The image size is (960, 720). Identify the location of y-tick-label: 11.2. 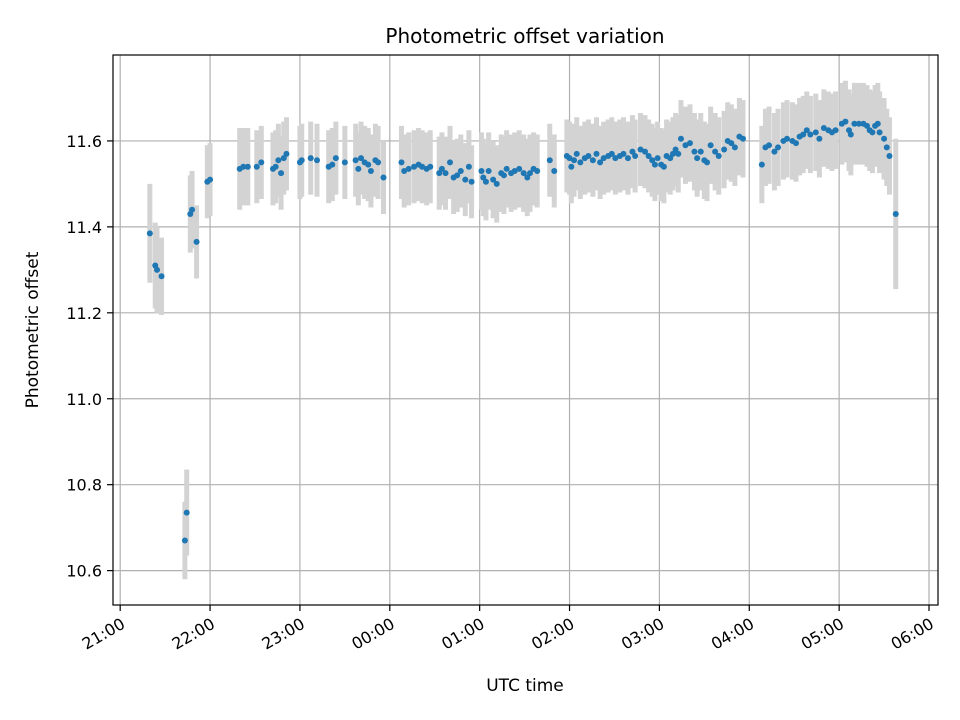
(84, 313).